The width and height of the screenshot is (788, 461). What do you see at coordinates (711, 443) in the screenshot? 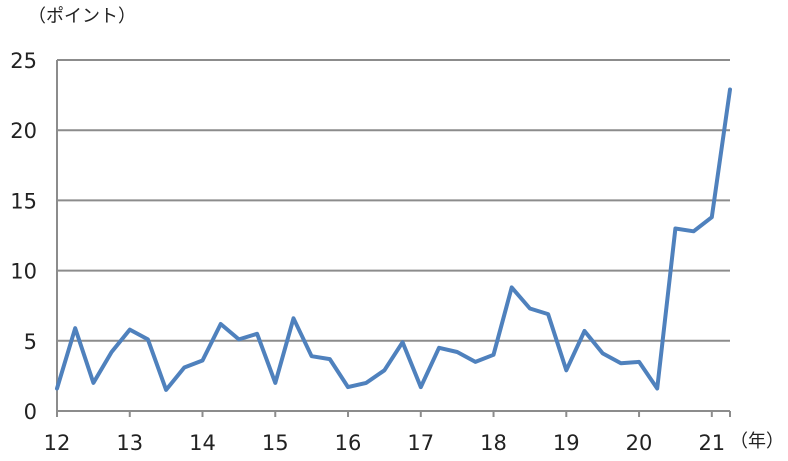
I see `x-tick-label: 21` at bounding box center [711, 443].